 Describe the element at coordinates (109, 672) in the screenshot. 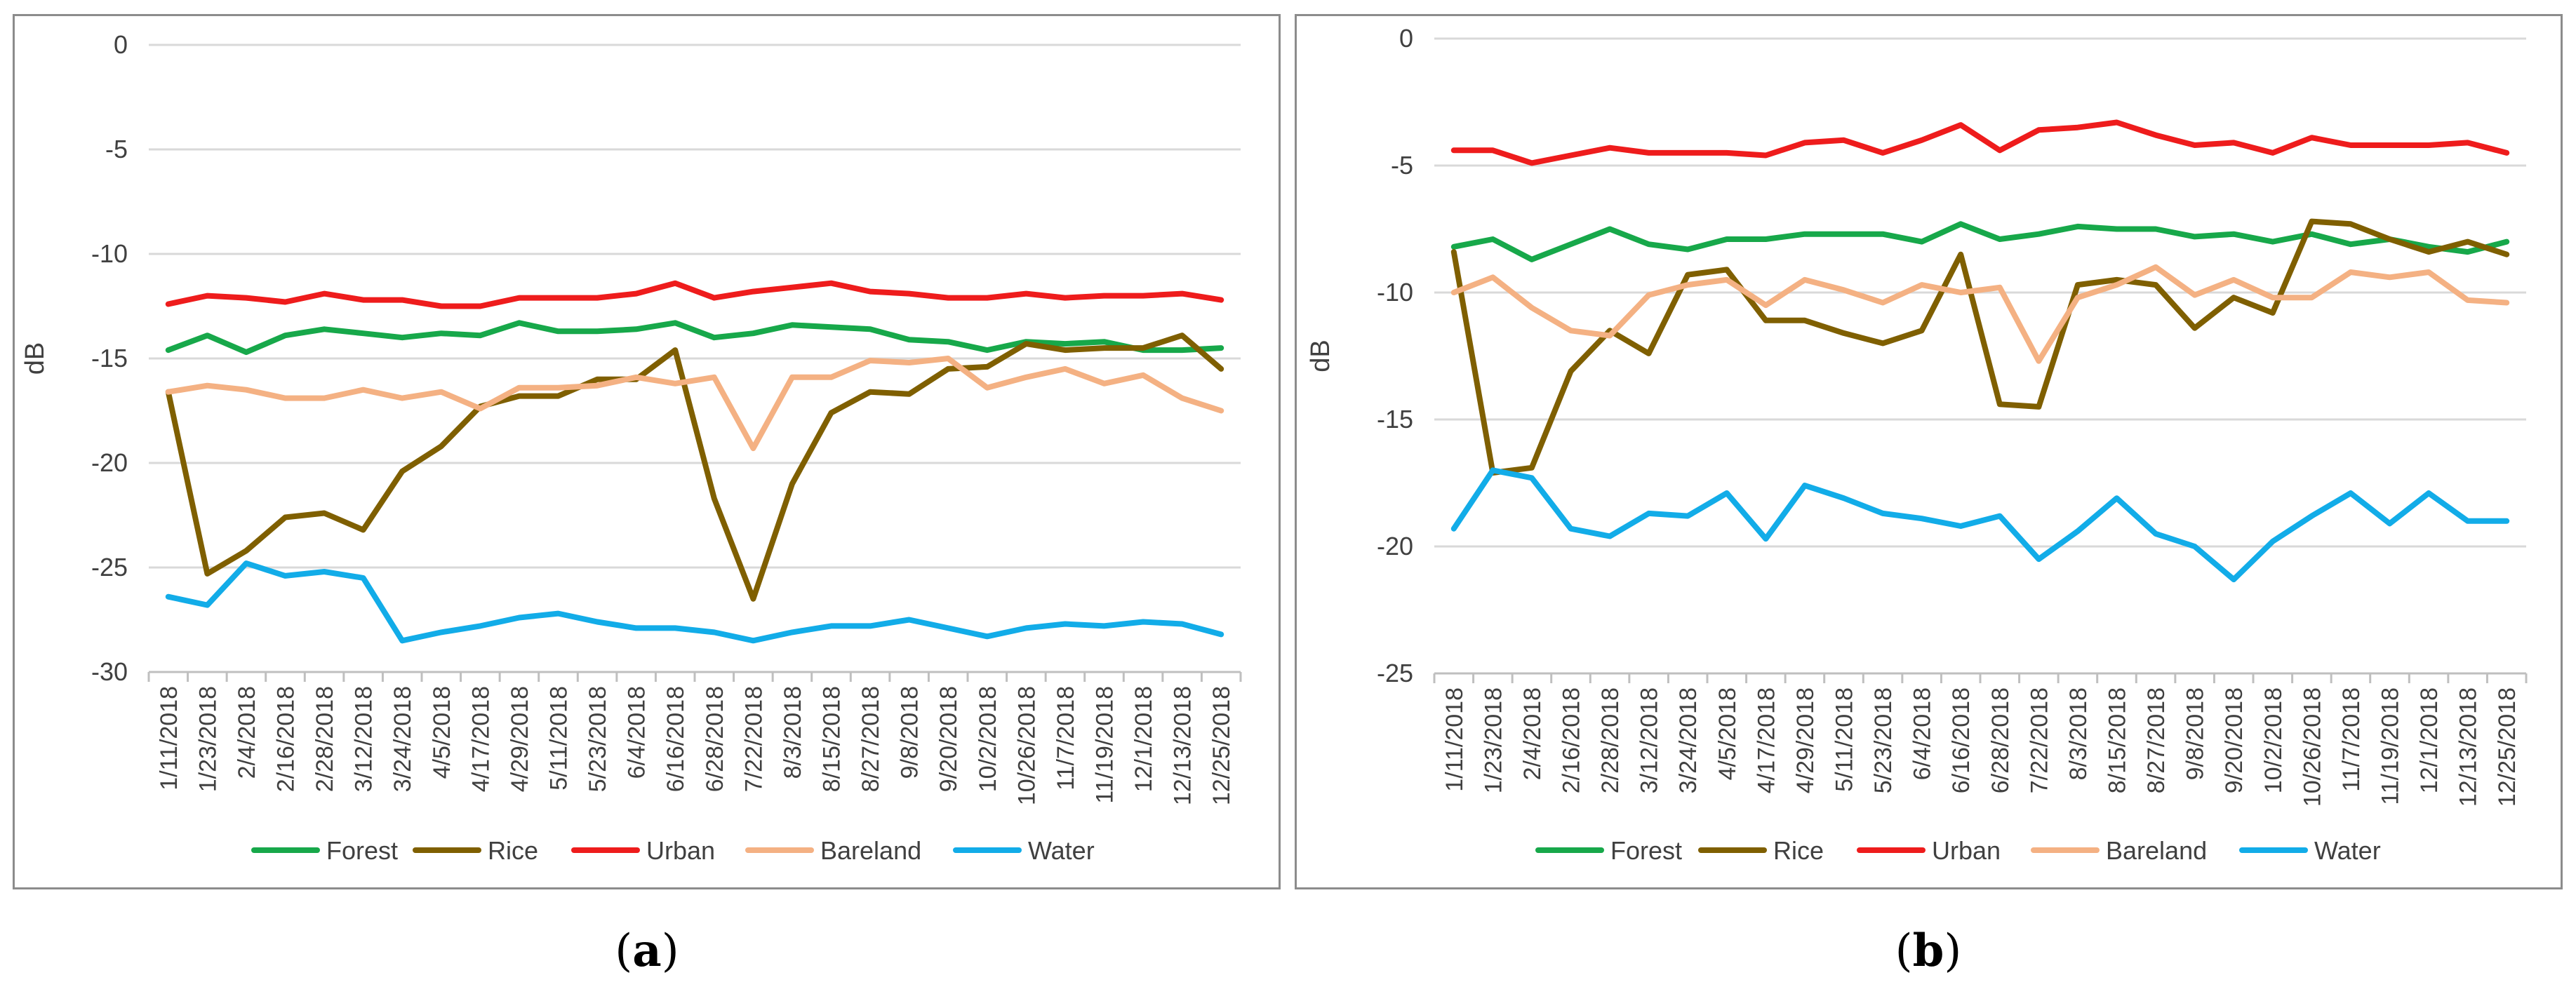

I see `chart-a-y-tick-label: -30` at that location.